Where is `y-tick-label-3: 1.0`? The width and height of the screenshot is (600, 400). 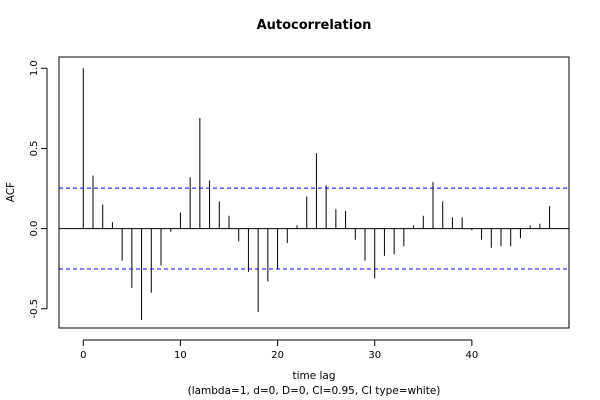
y-tick-label-3: 1.0 is located at coordinates (34, 68).